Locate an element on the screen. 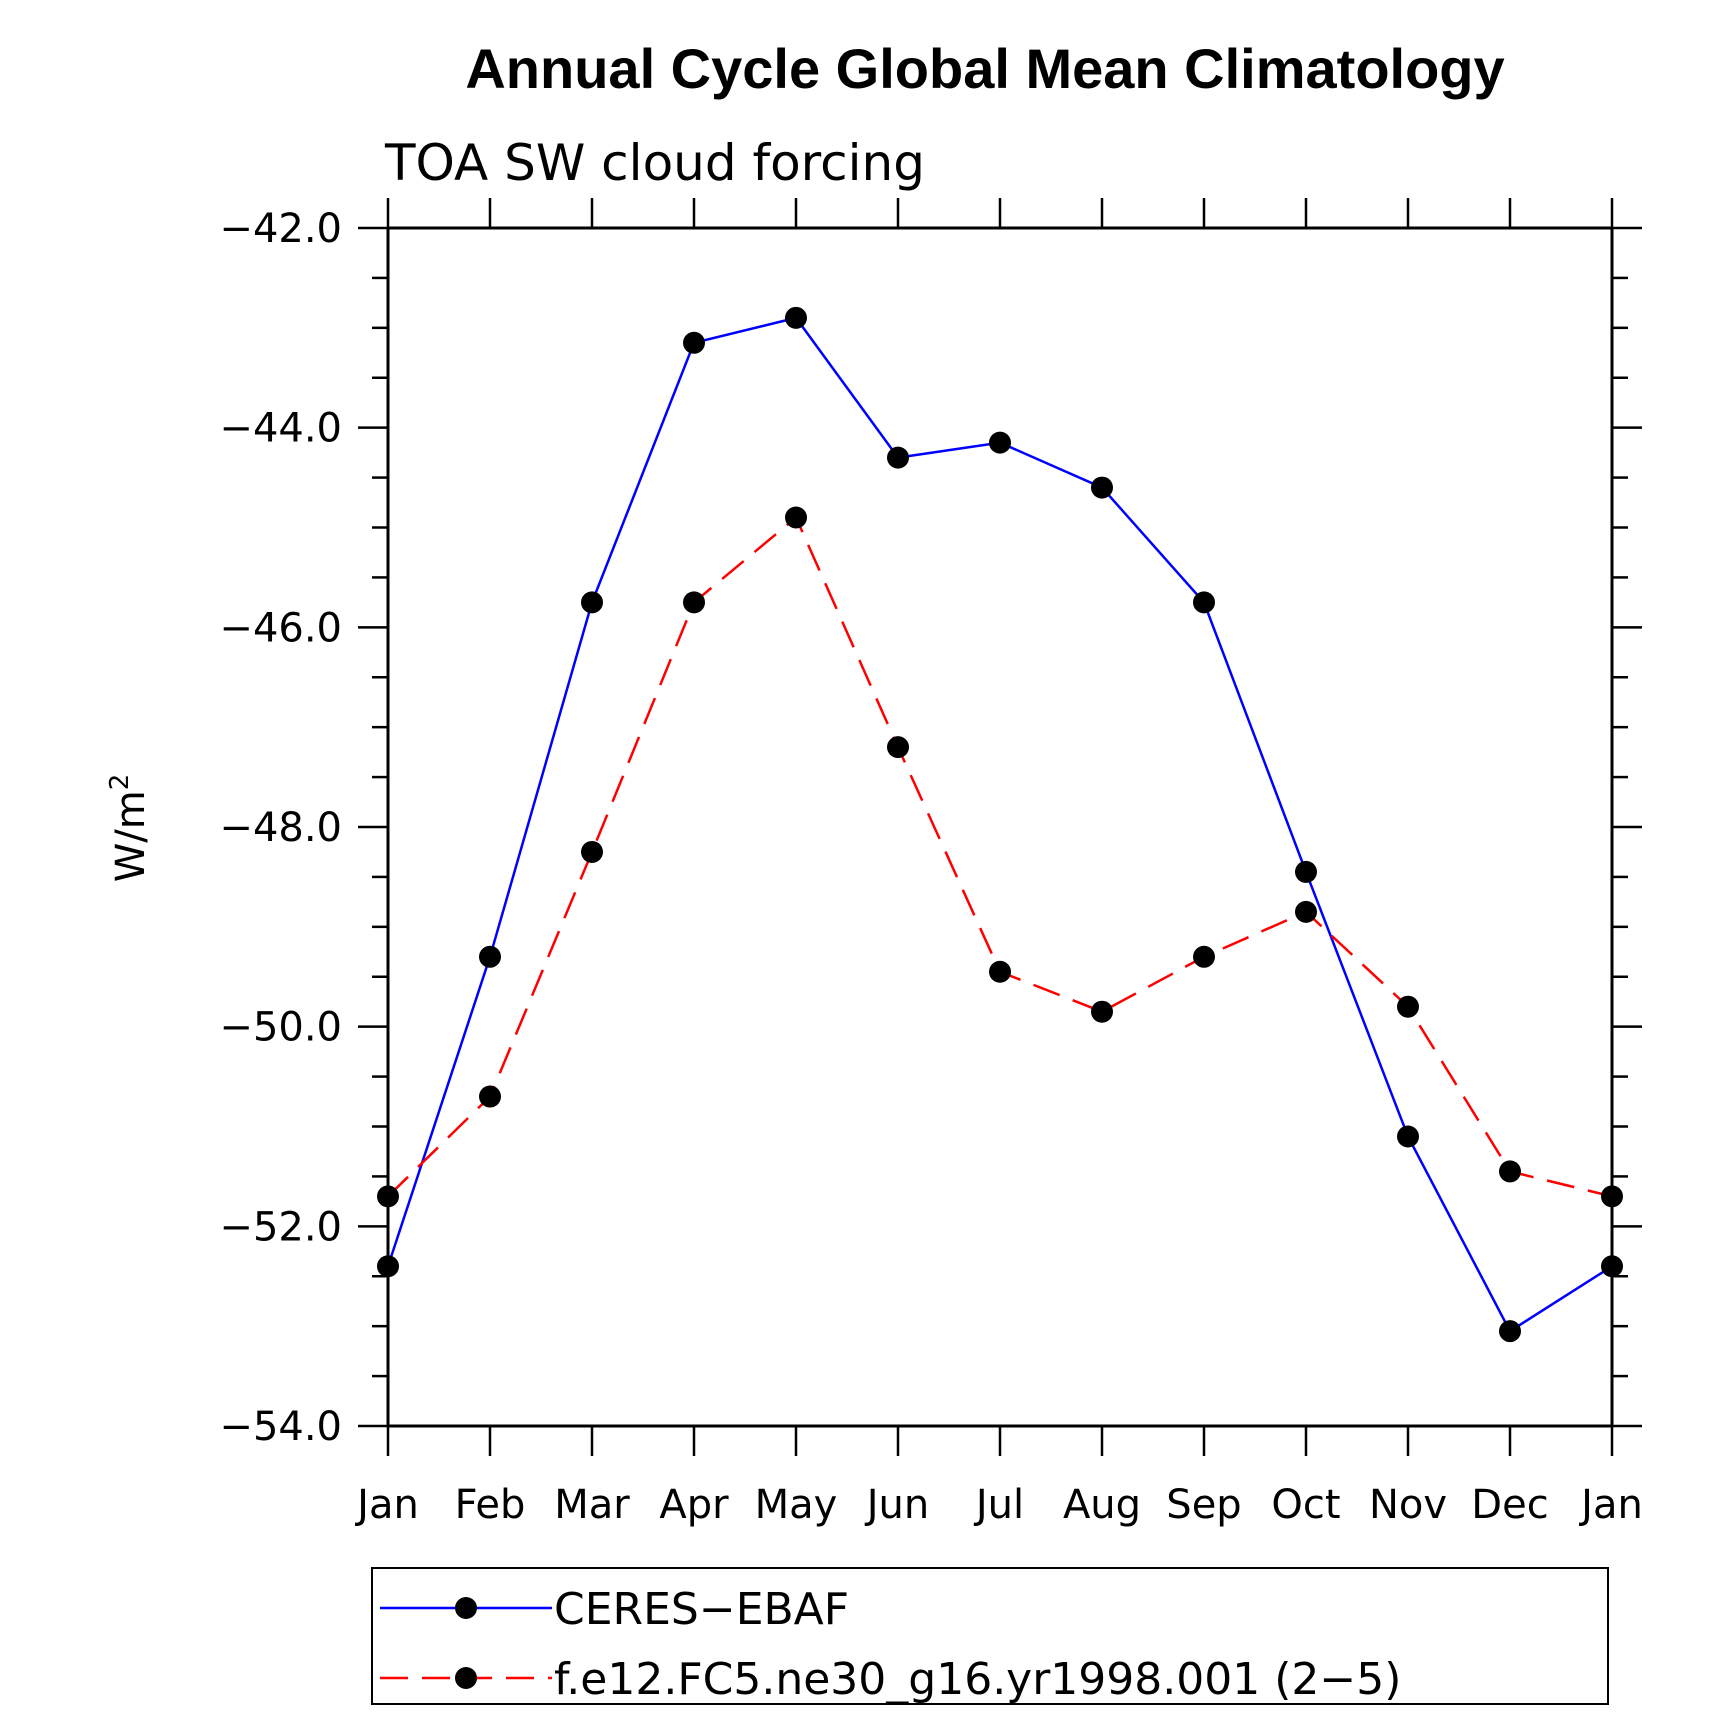 The image size is (1710, 1713). y-tick-label: −52.0 is located at coordinates (280, 1227).